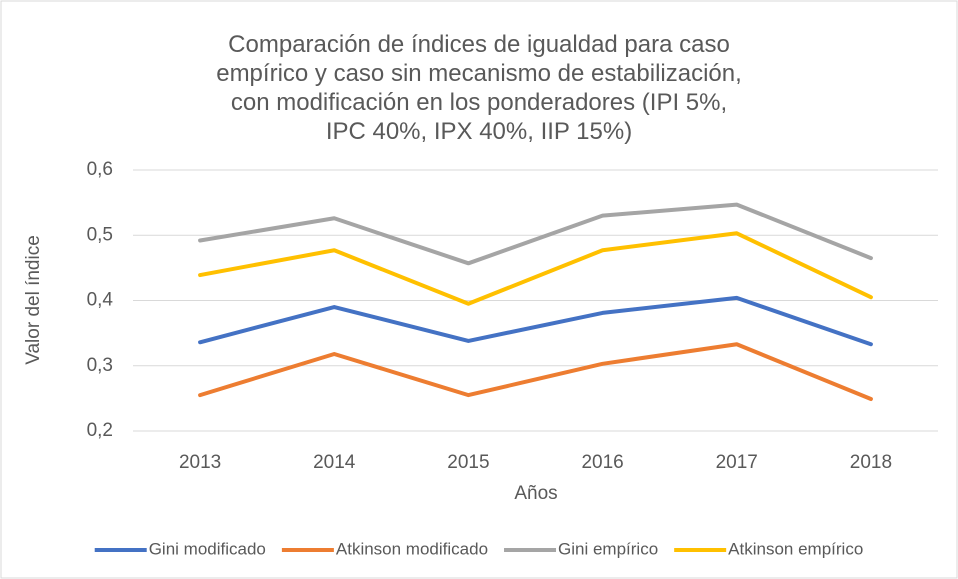  Describe the element at coordinates (100, 365) in the screenshot. I see `y-tick-label: 0,3` at that location.